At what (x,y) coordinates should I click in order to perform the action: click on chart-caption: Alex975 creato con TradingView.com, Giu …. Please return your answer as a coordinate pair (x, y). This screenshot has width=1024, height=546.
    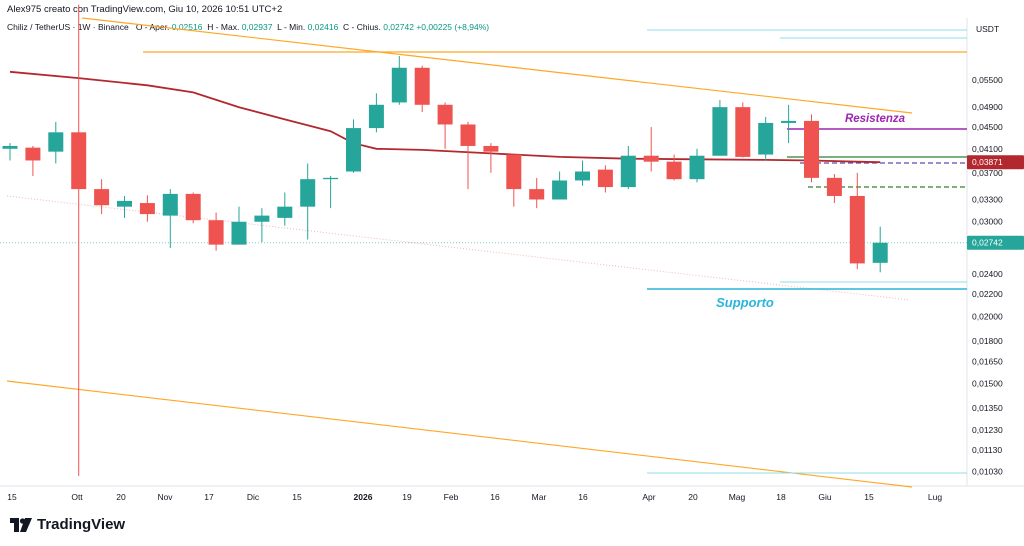
    Looking at the image, I should click on (145, 9).